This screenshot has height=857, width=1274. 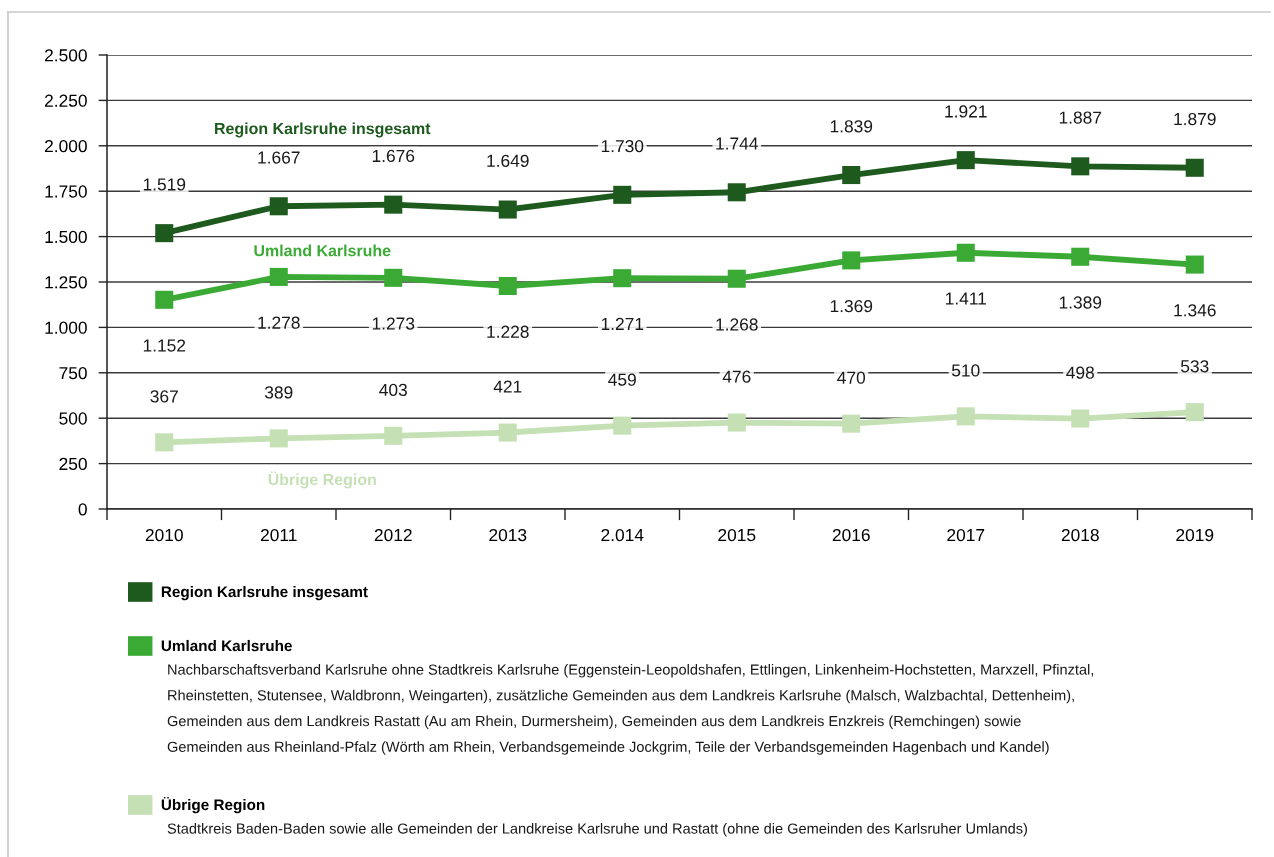 What do you see at coordinates (393, 535) in the screenshot?
I see `x-tick-label: 2012` at bounding box center [393, 535].